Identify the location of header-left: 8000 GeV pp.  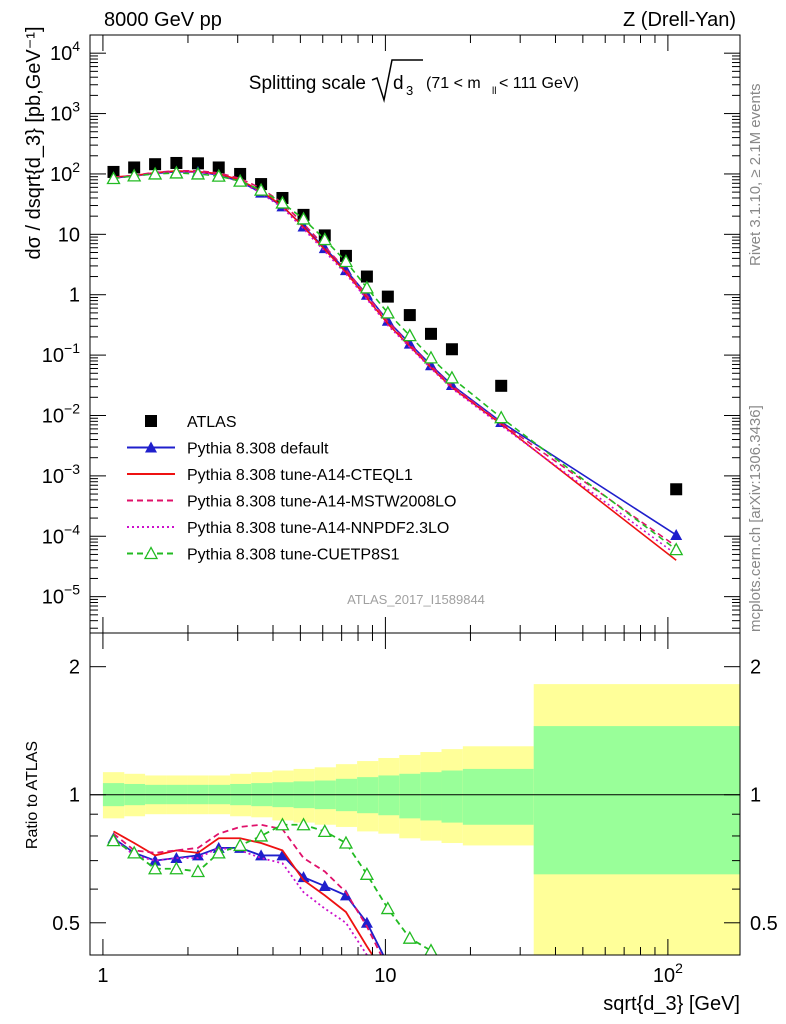
(163, 20).